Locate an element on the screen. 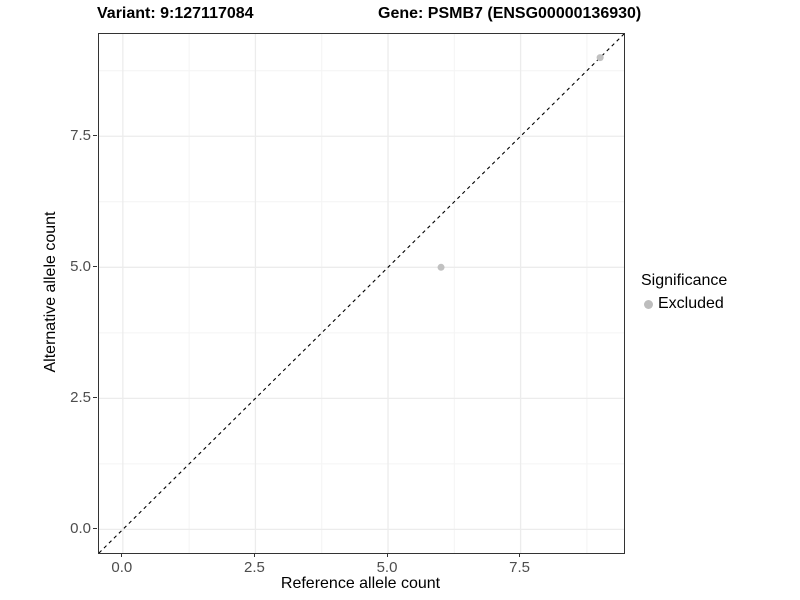 This screenshot has height=600, width=800. x-tick-label: 7.5 is located at coordinates (519, 567).